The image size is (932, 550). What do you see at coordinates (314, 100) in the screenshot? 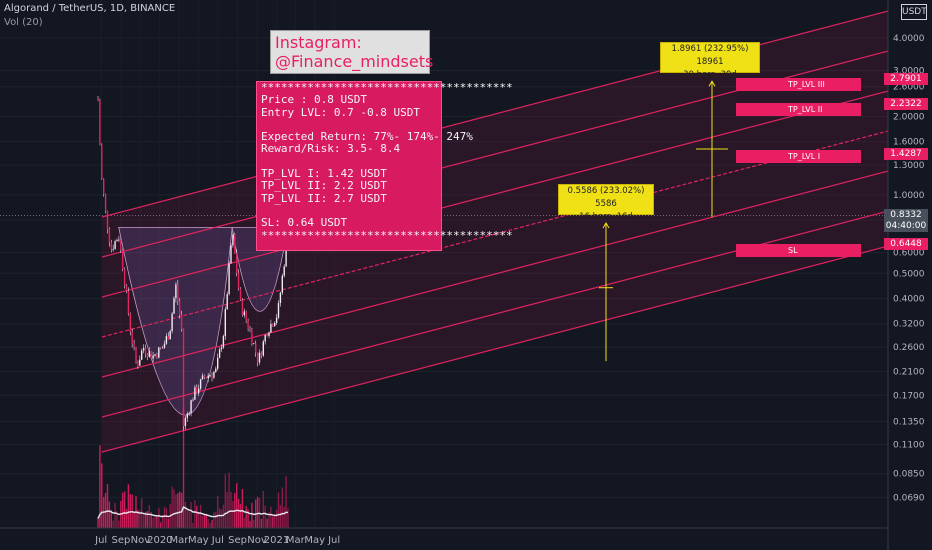
I see `note-line: Price : 0.8 USDT` at bounding box center [314, 100].